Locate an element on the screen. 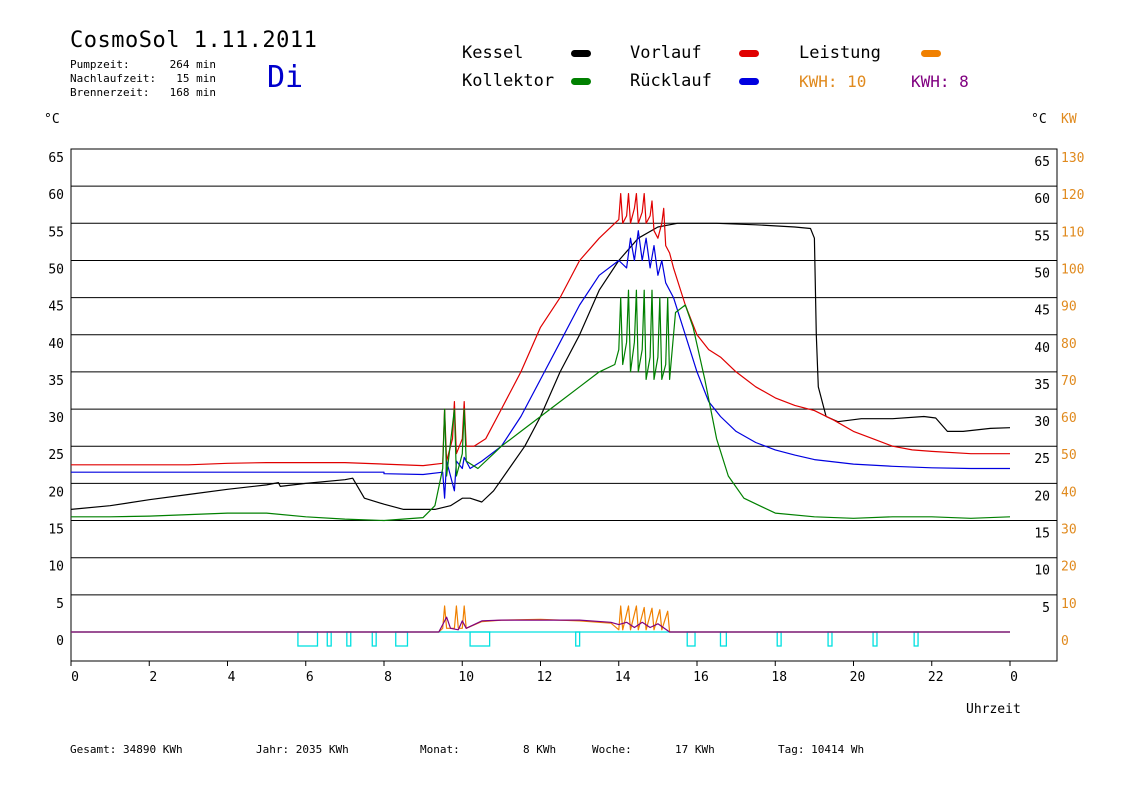  y-tick-left-45: 45 is located at coordinates (56, 307).